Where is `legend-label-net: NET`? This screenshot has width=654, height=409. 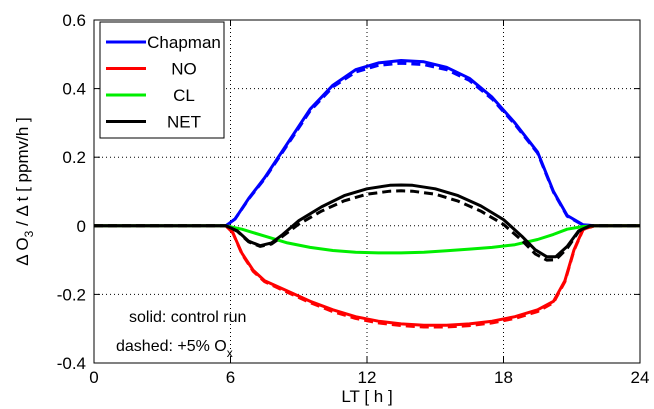
legend-label-net: NET is located at coordinates (184, 122).